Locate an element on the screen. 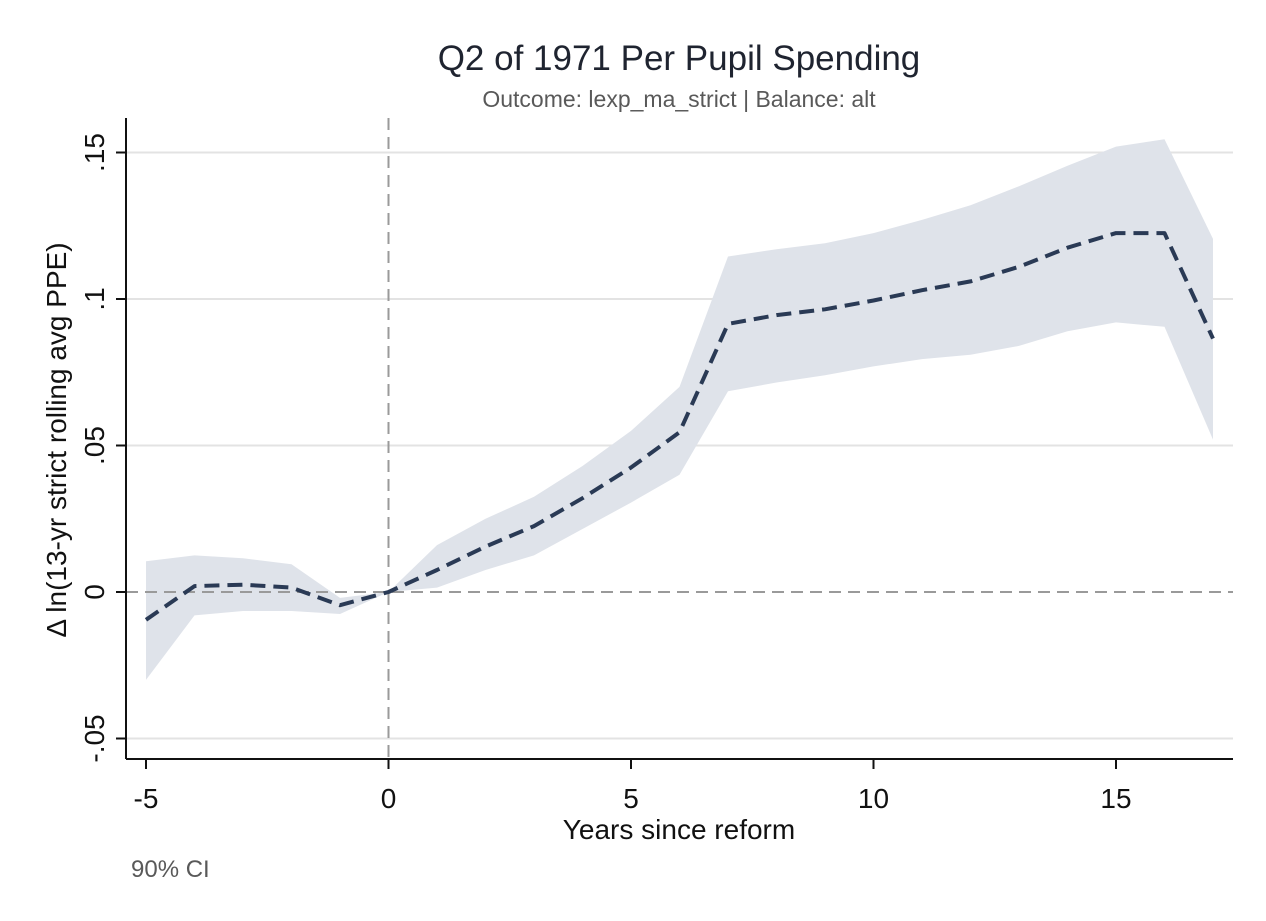 Image resolution: width=1266 pixels, height=921 pixels. x-tick-label: 10 is located at coordinates (873, 798).